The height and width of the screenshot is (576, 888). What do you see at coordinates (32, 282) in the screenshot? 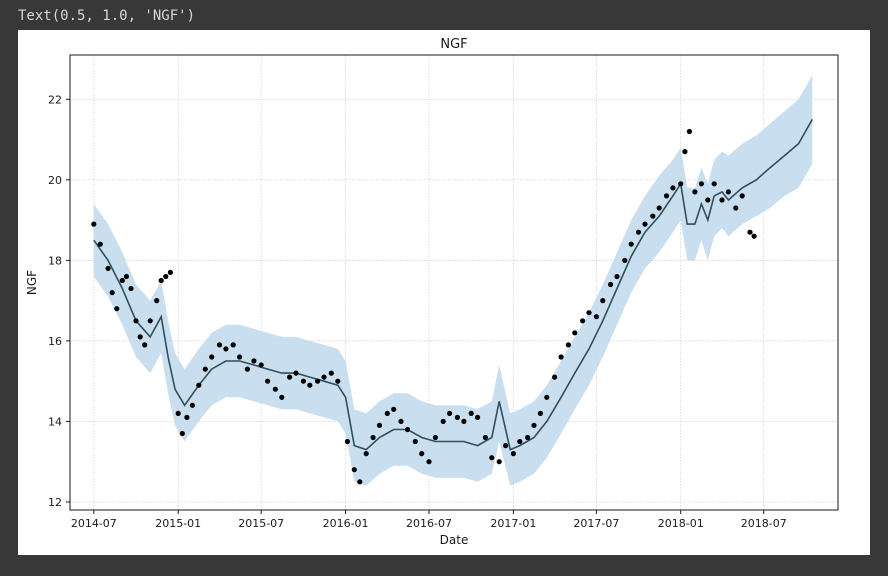
I see `y-axis-label: NGF` at bounding box center [32, 282].